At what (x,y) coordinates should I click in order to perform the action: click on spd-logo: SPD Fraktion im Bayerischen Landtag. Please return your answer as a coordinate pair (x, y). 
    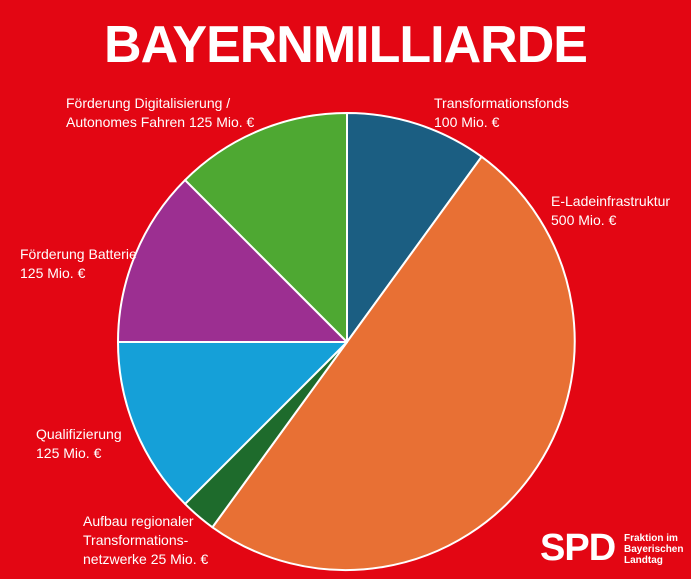
    Looking at the image, I should click on (612, 549).